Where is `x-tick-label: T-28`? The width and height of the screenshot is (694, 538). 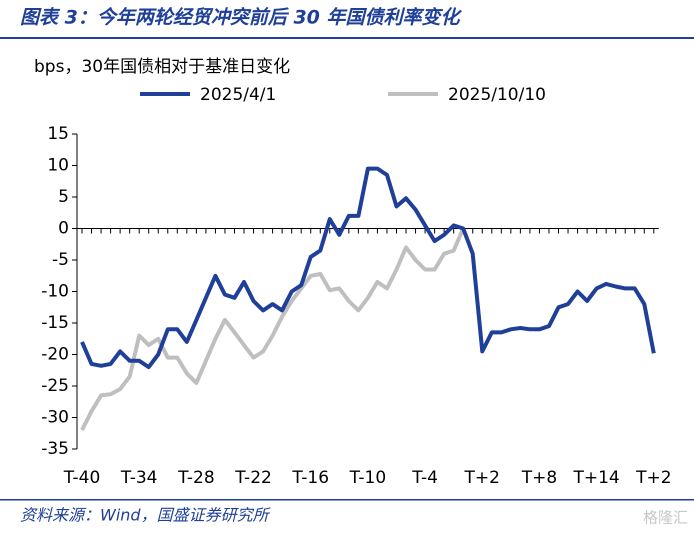 x-tick-label: T-28 is located at coordinates (196, 478).